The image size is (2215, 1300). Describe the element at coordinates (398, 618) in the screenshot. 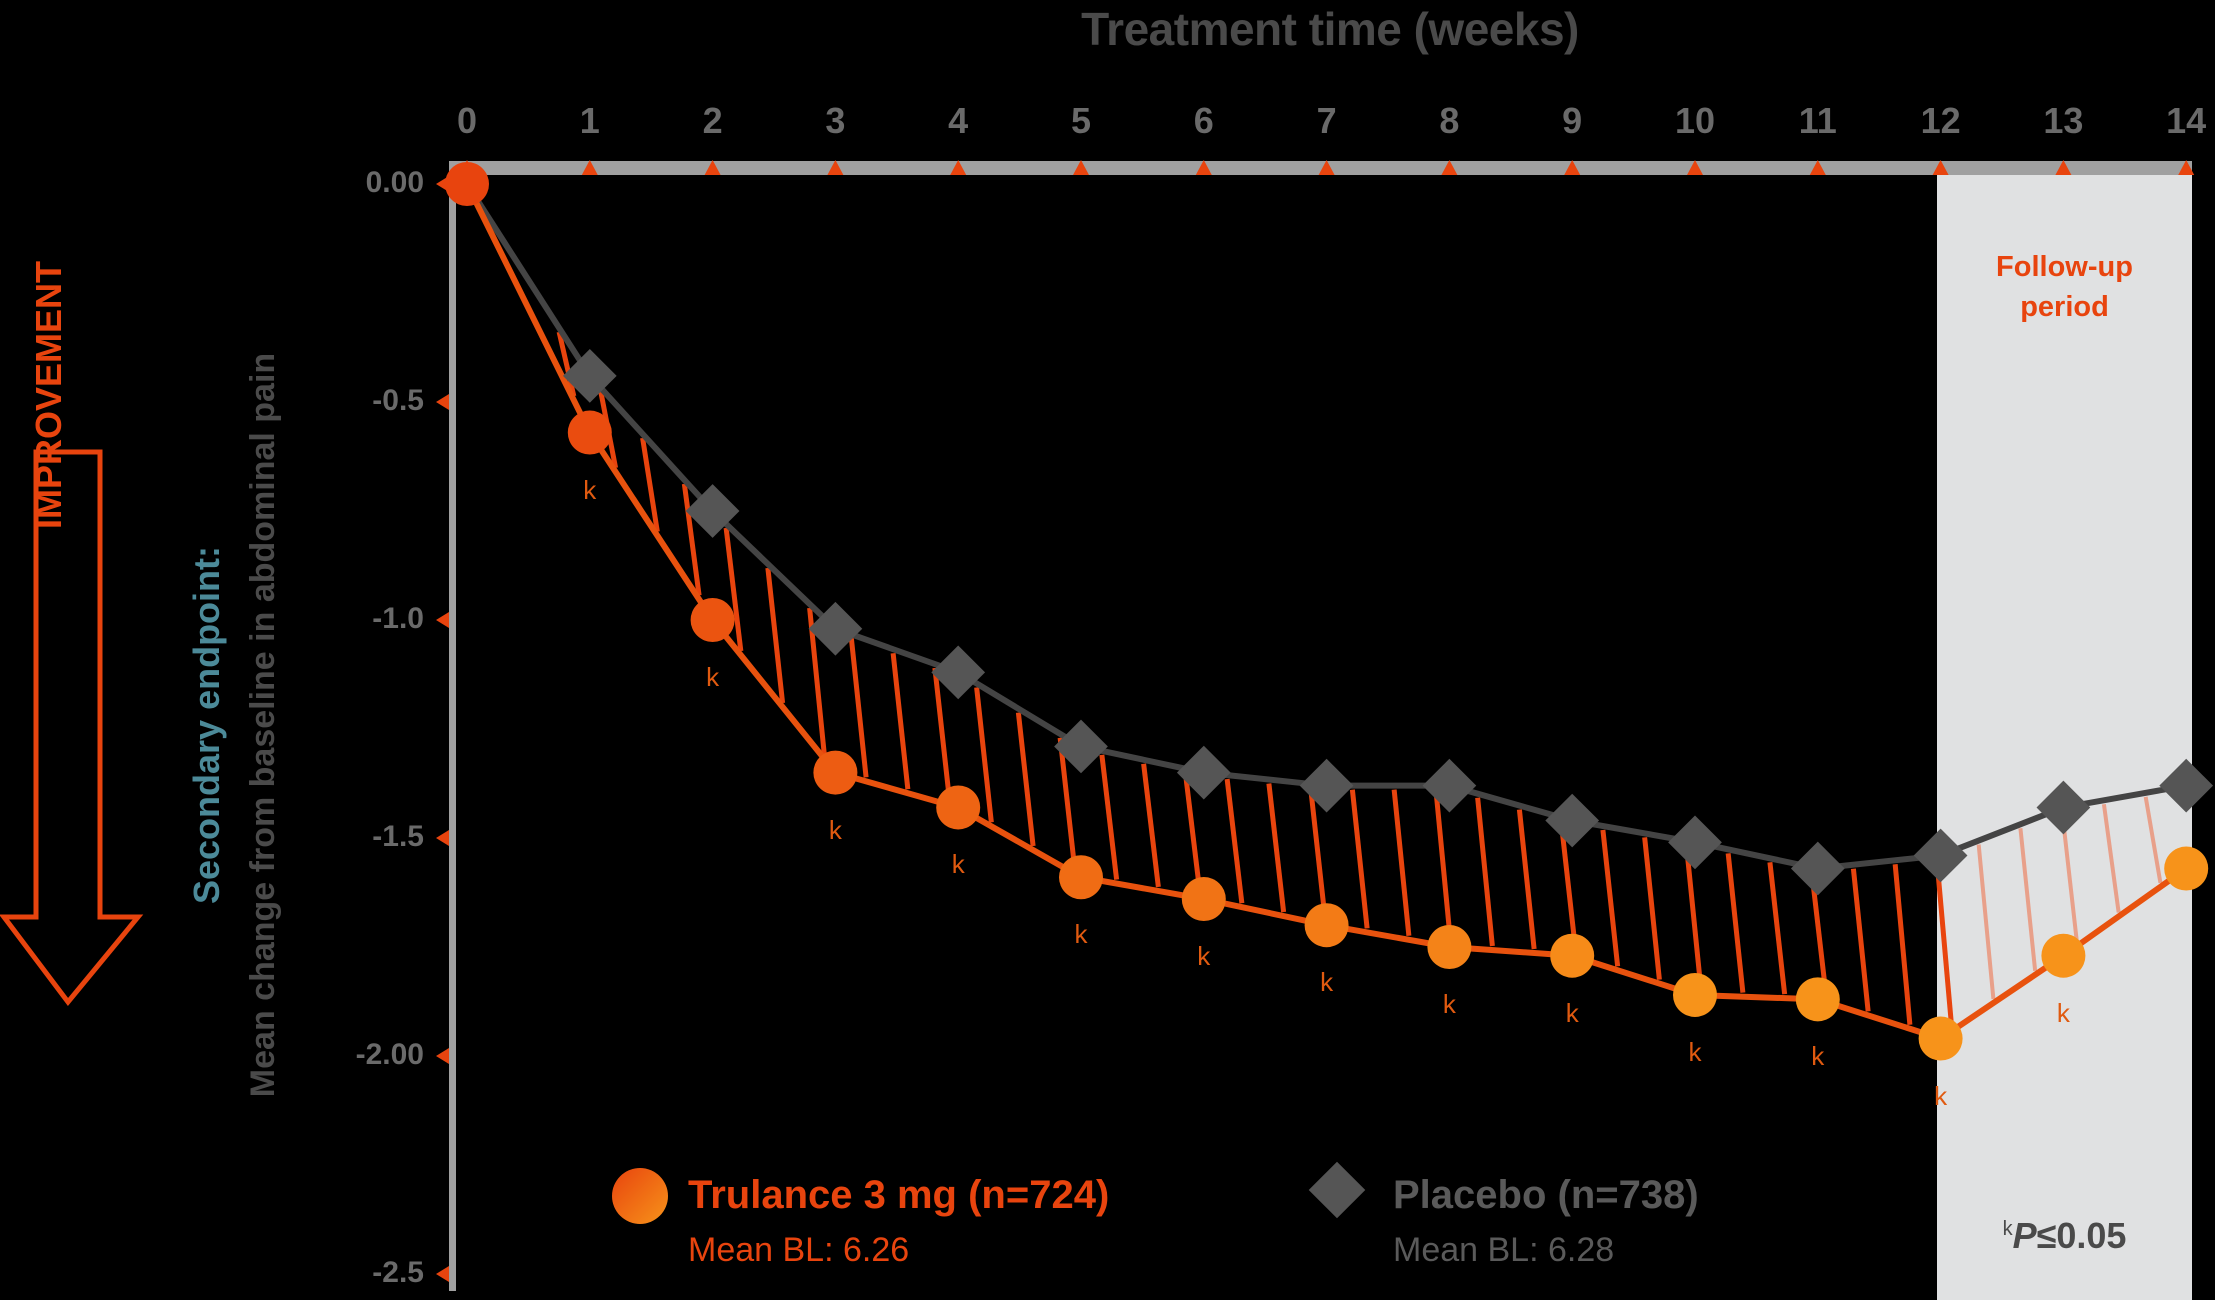

I see `y-tick-label: -1.0` at that location.